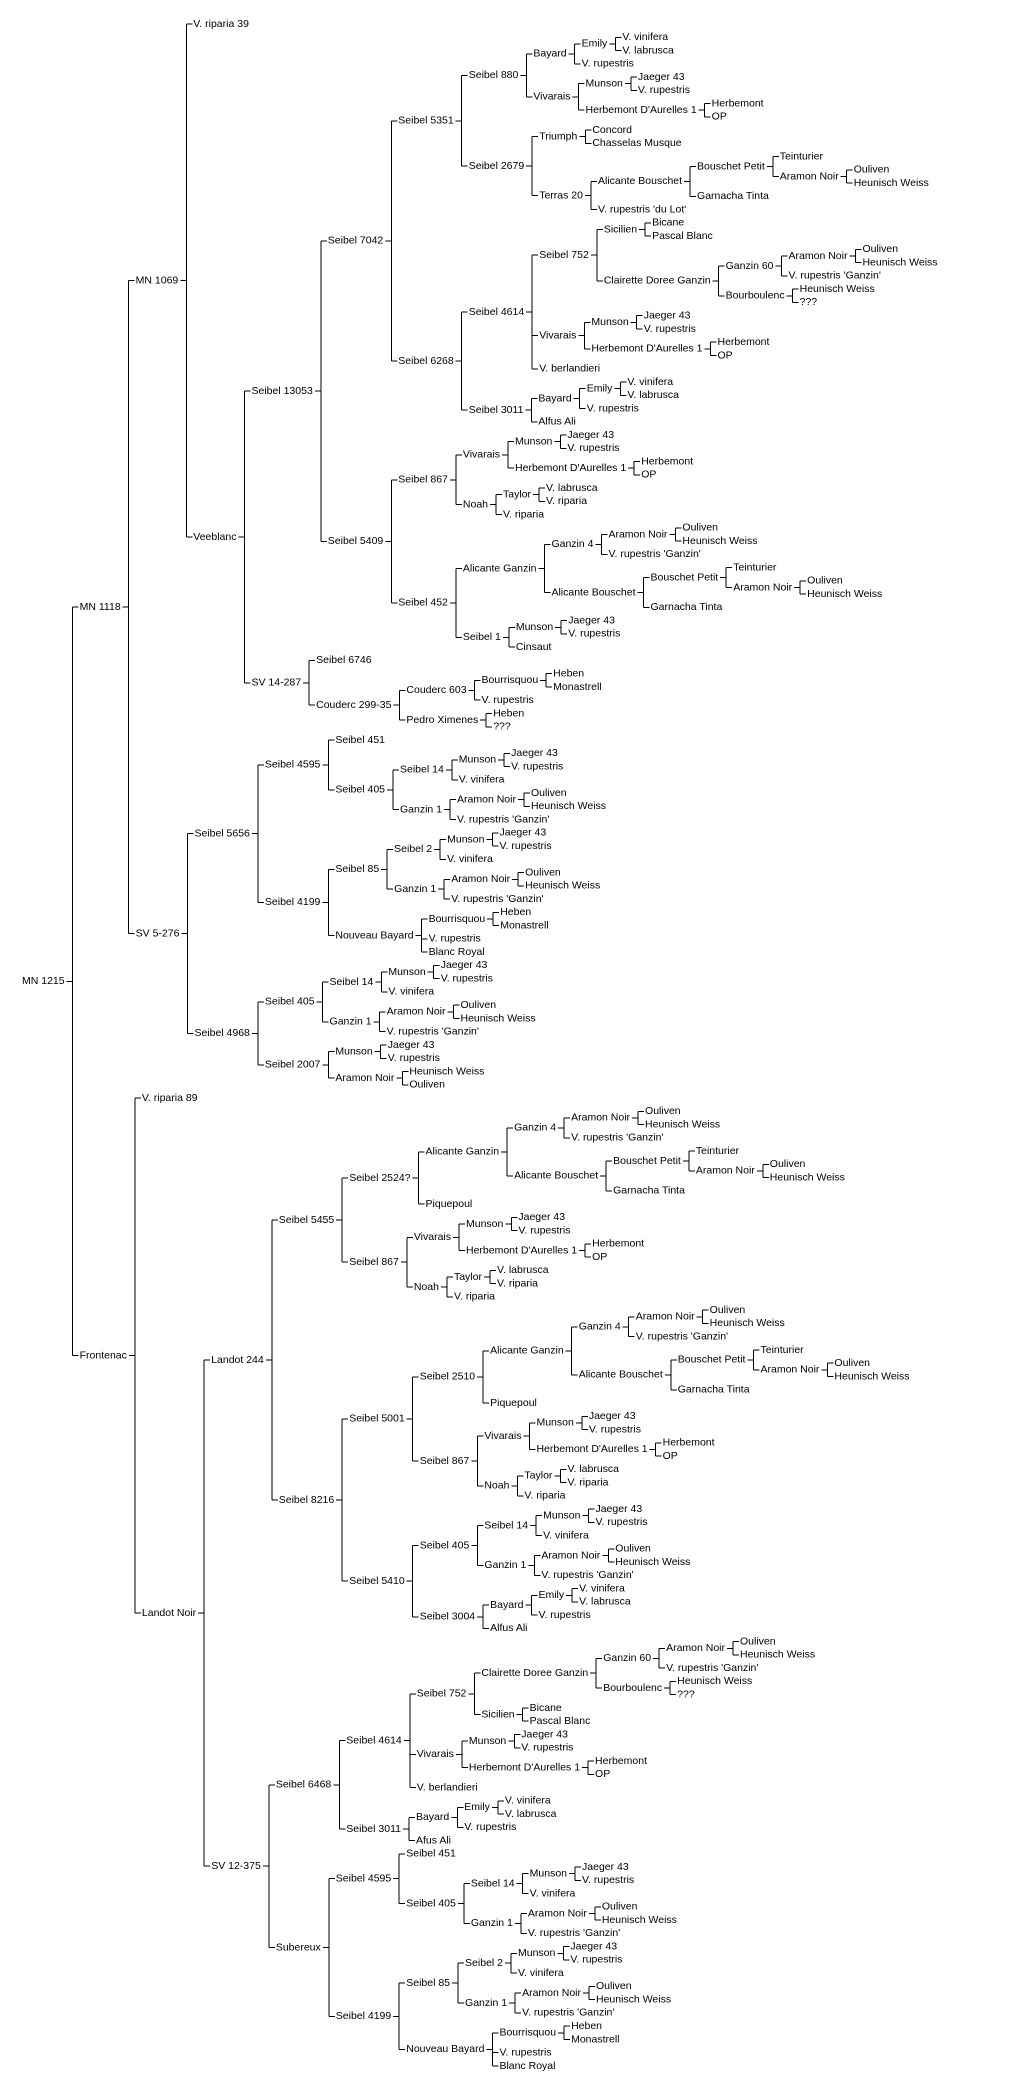 Image resolution: width=1020 pixels, height=2090 pixels. I want to click on node-seibel-7042: Seibel 7042, so click(356, 241).